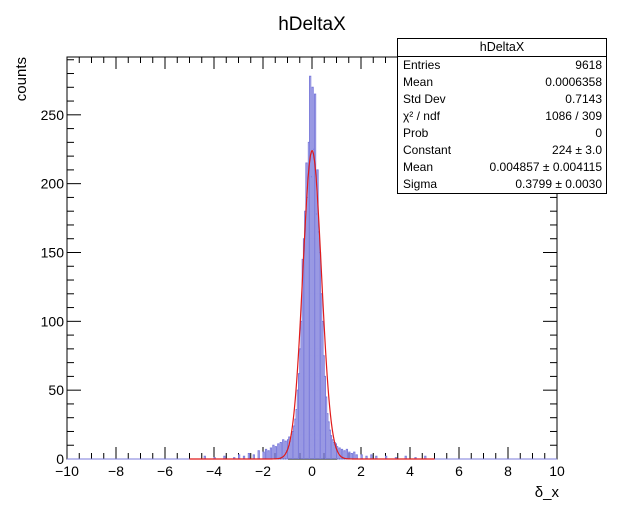  Describe the element at coordinates (545, 167) in the screenshot. I see `stats-value: 0.004857 ± 0.004115` at that location.